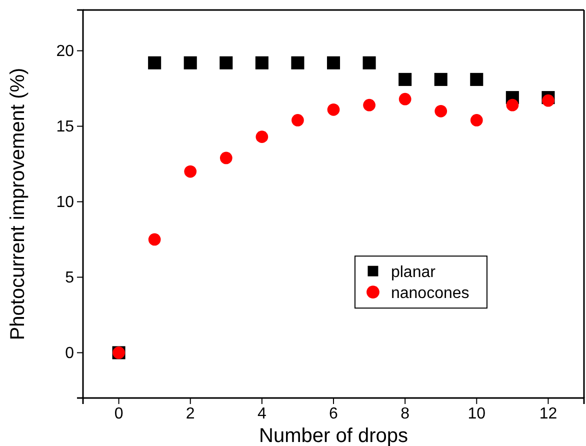  What do you see at coordinates (405, 413) in the screenshot?
I see `x-tick-label: 8` at bounding box center [405, 413].